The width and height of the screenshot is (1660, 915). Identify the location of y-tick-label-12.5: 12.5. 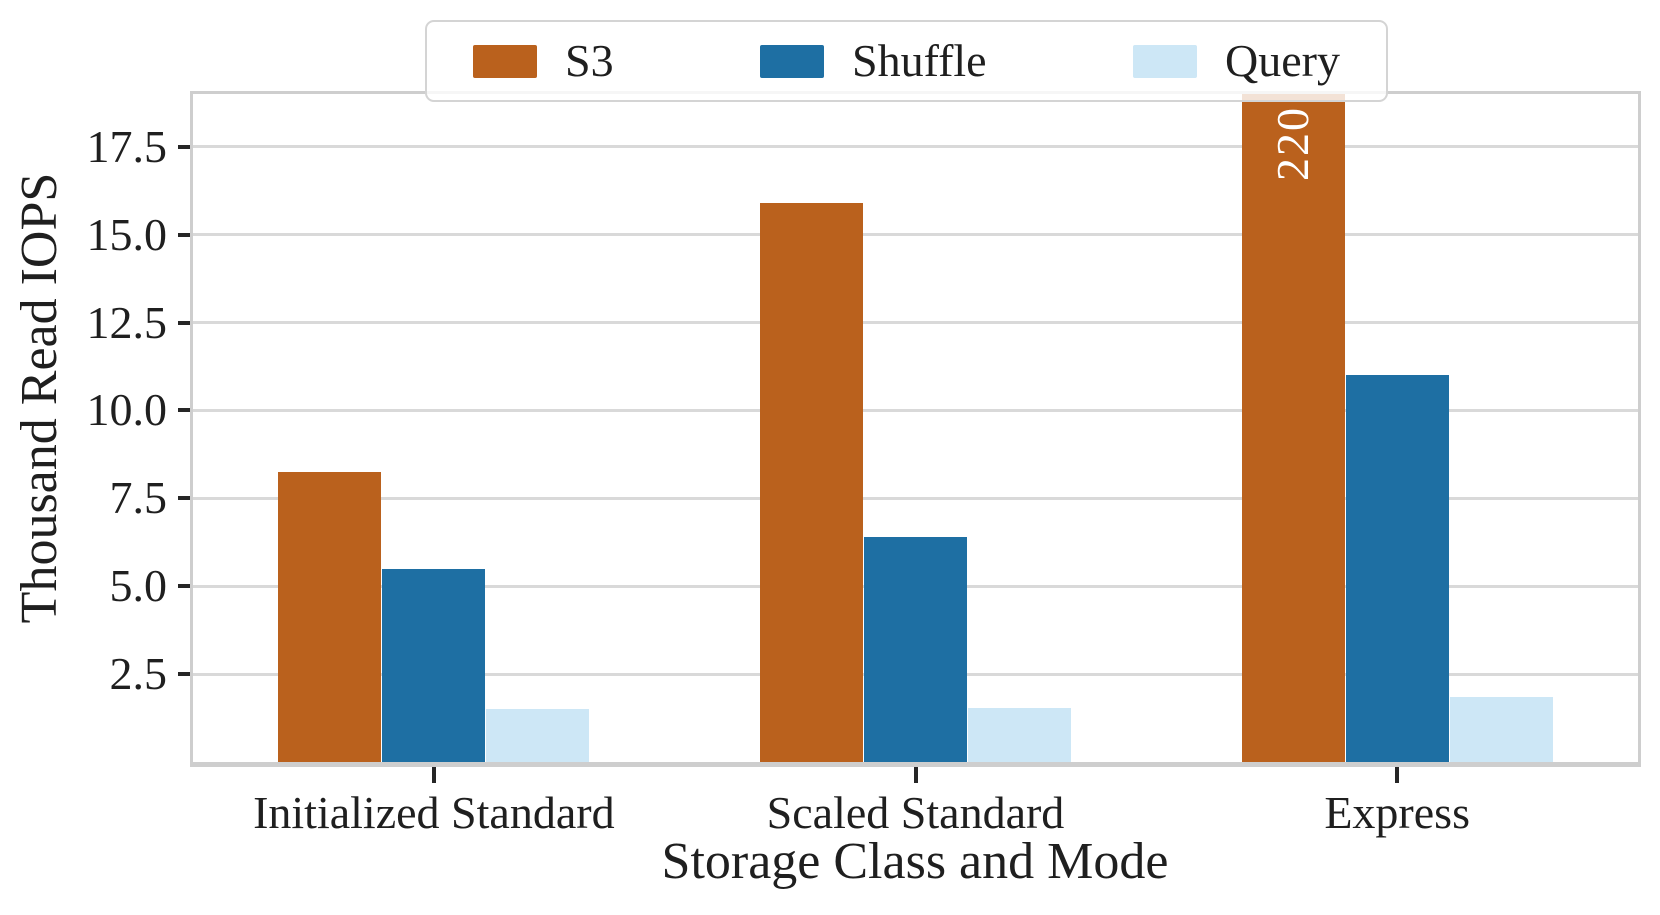
(127, 322).